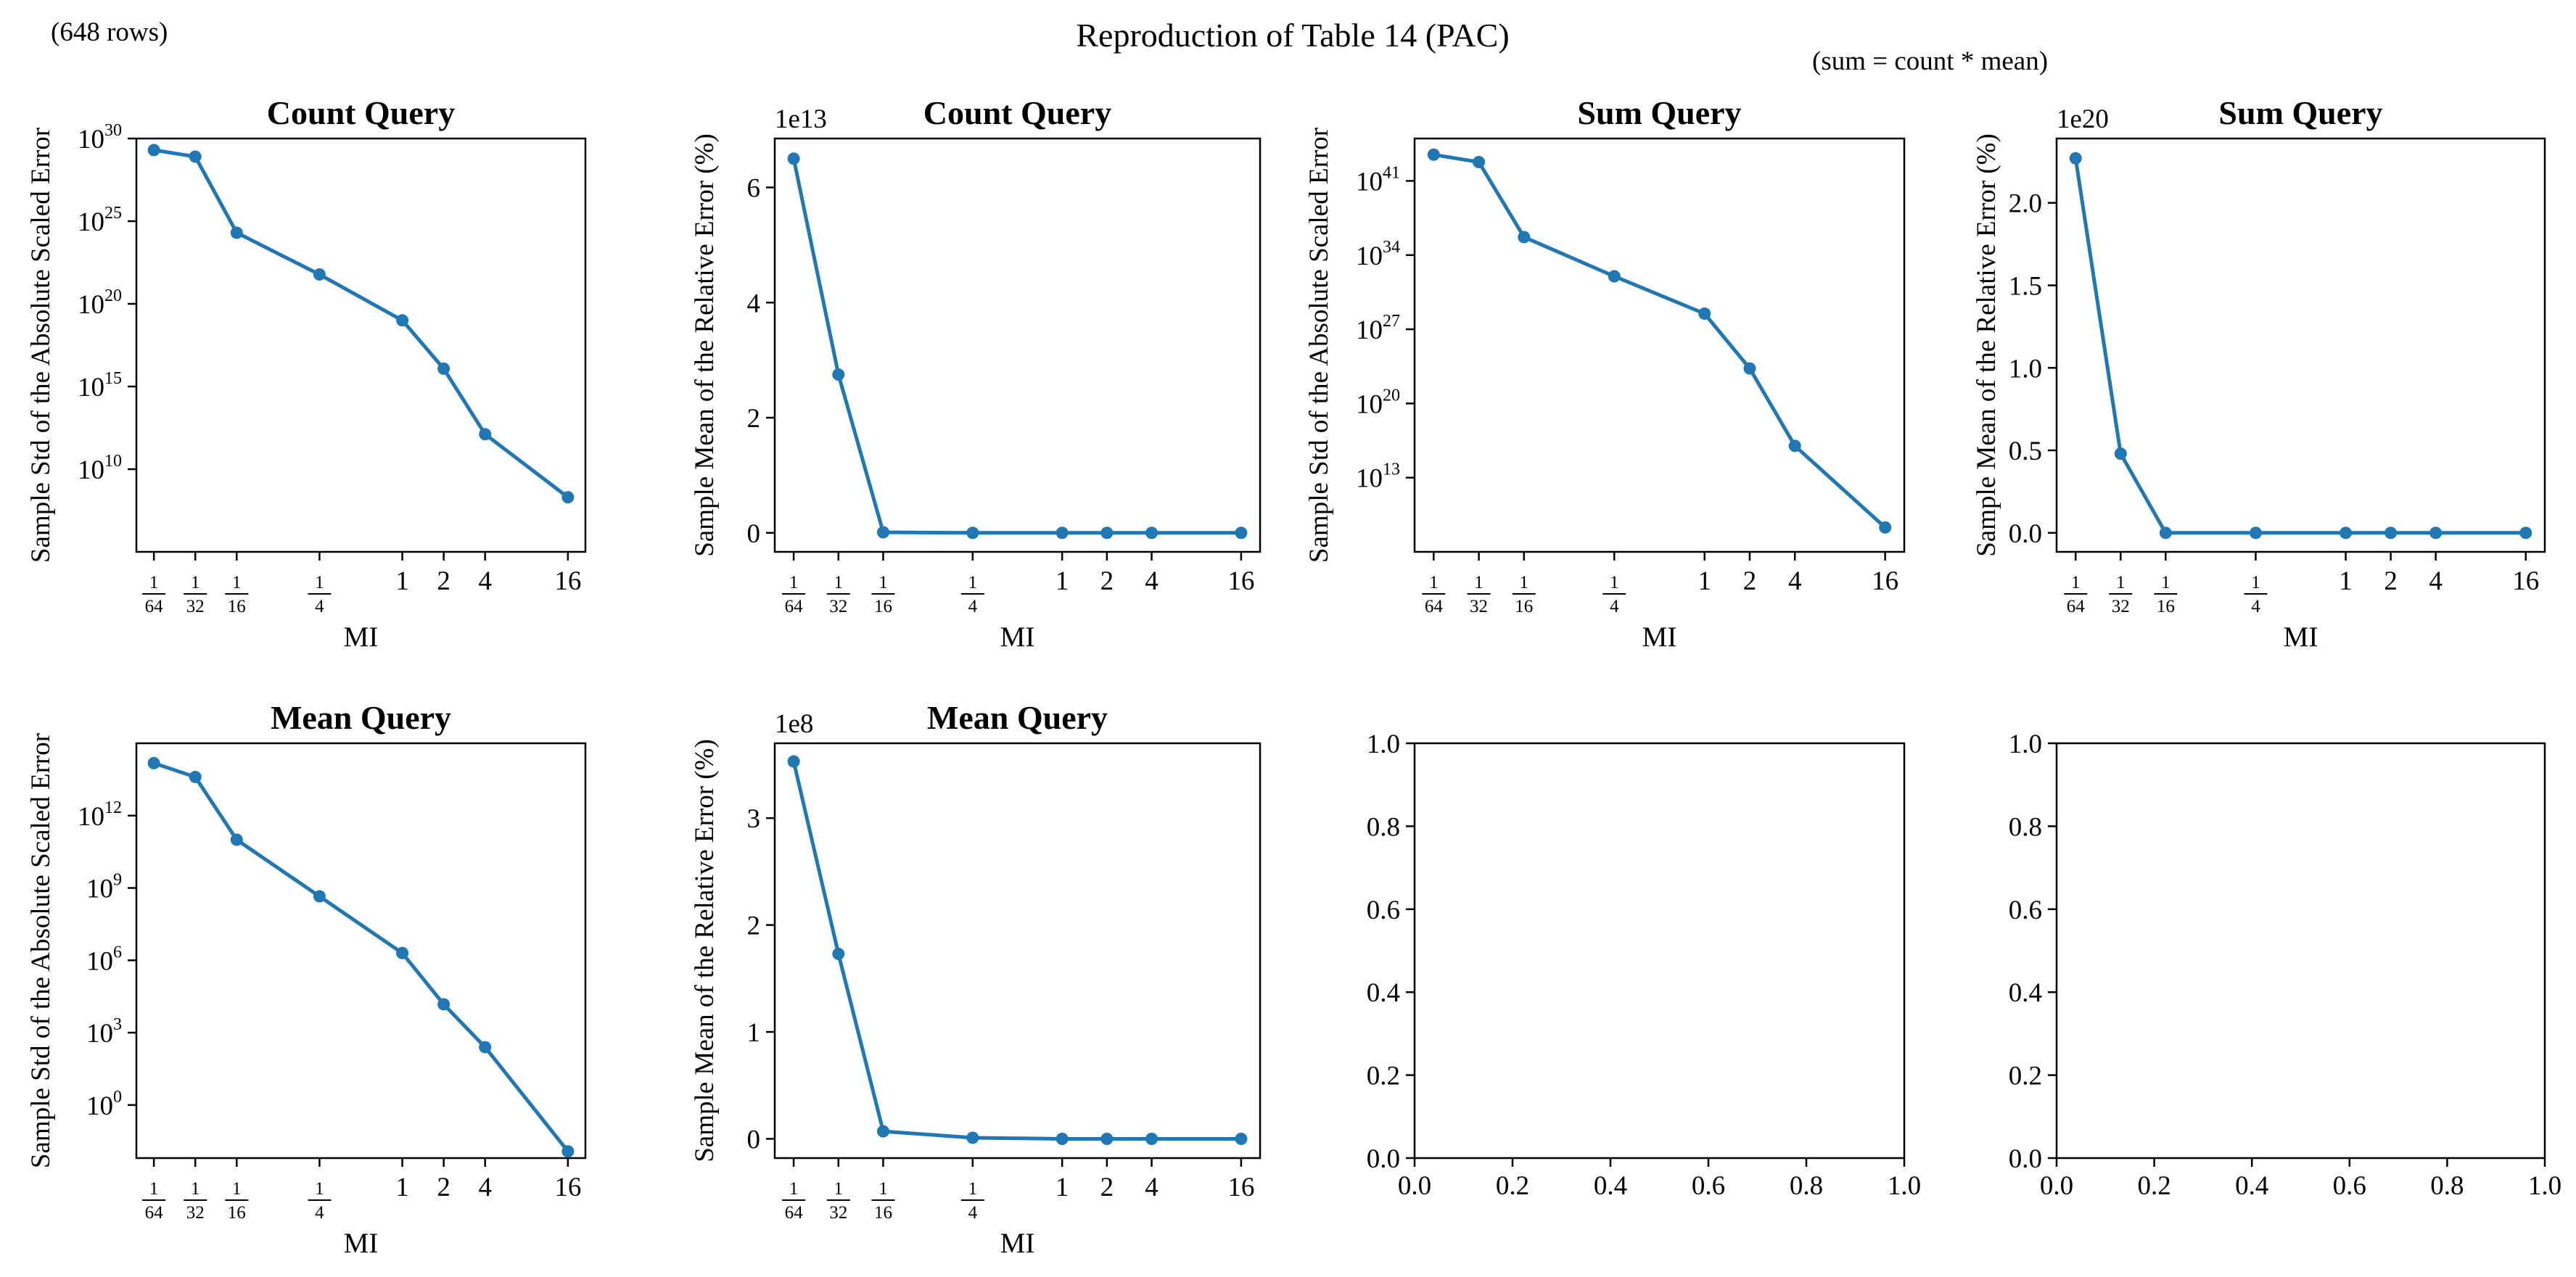  What do you see at coordinates (754, 188) in the screenshot?
I see `y-tick-label: 6` at bounding box center [754, 188].